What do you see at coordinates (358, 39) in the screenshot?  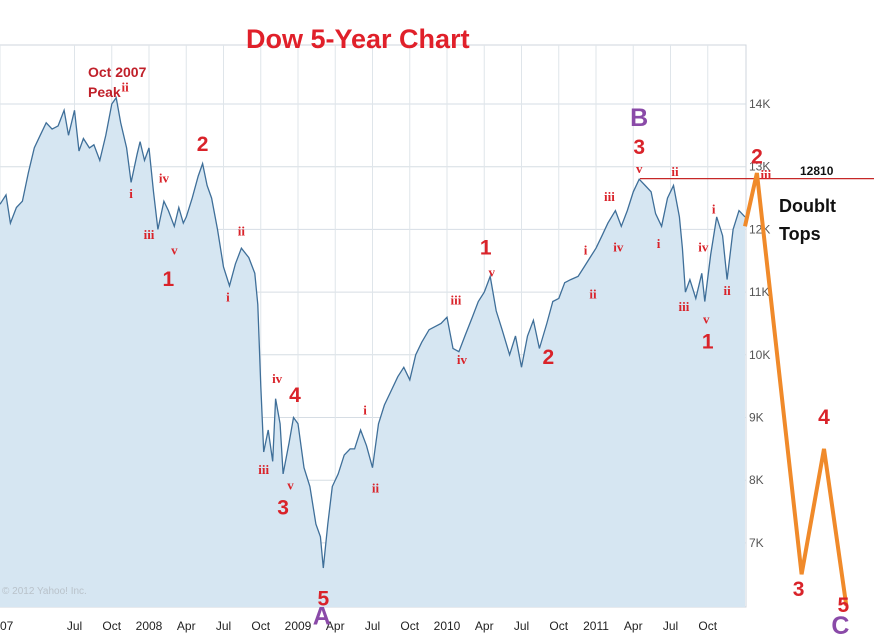 I see `chart-title: Dow 5-Year Chart` at bounding box center [358, 39].